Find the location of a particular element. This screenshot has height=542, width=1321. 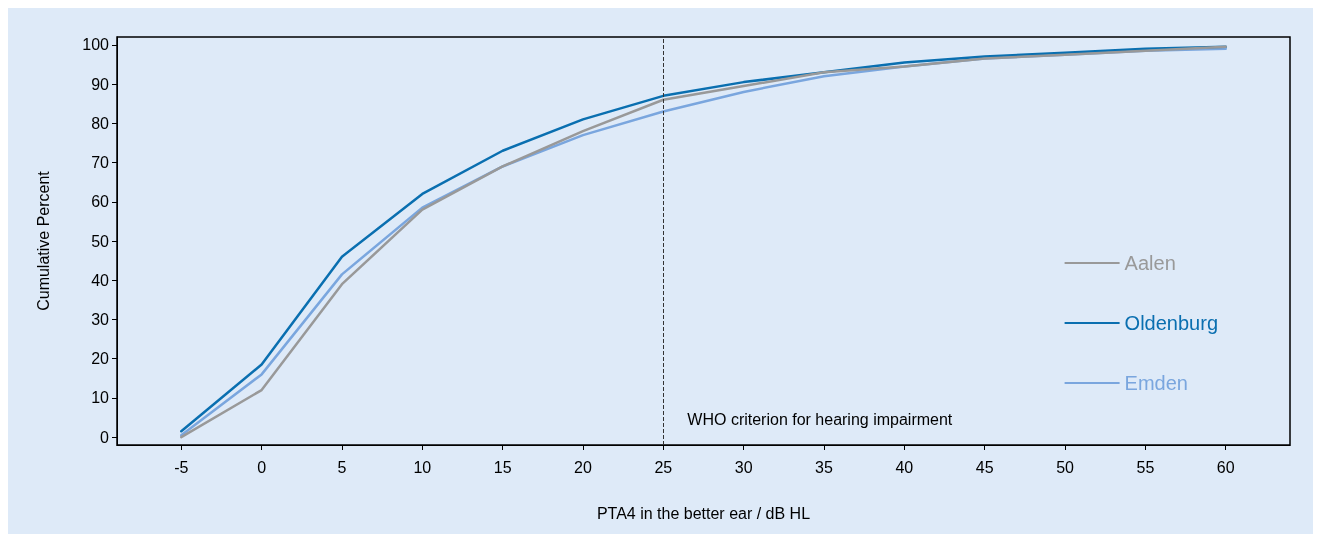

y-tick-label: 50 is located at coordinates (100, 241).